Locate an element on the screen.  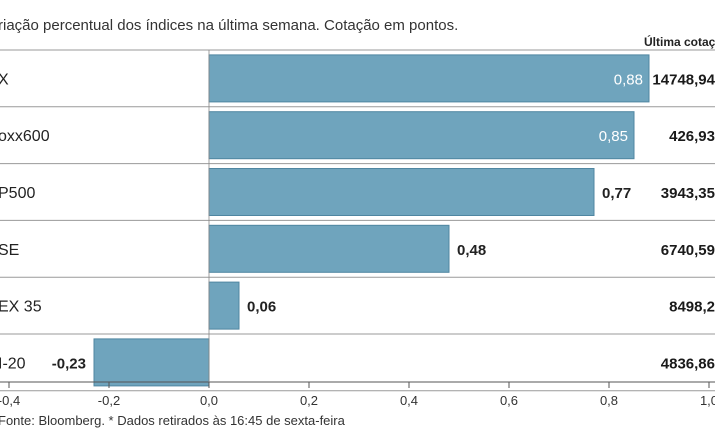
last-quote-header: Última cotaç is located at coordinates (679, 42).